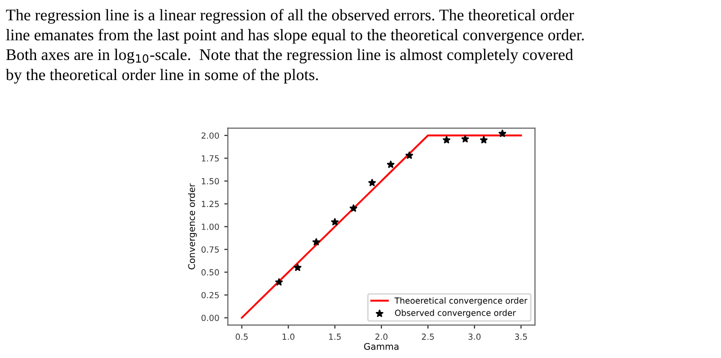  Describe the element at coordinates (210, 227) in the screenshot. I see `y-tick-label: 1.00` at that location.